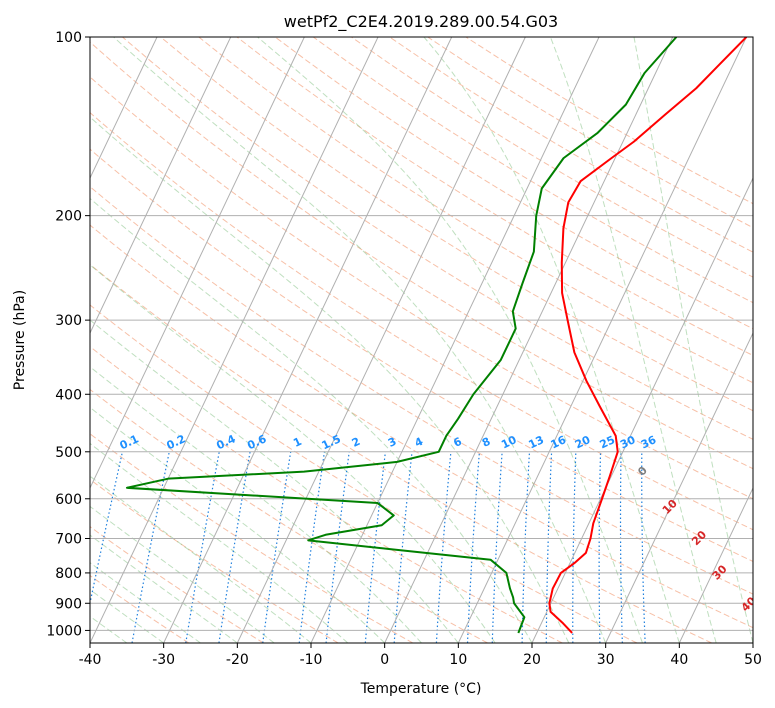 This screenshot has width=775, height=708. What do you see at coordinates (163, 660) in the screenshot?
I see `x-tick-label: -30` at bounding box center [163, 660].